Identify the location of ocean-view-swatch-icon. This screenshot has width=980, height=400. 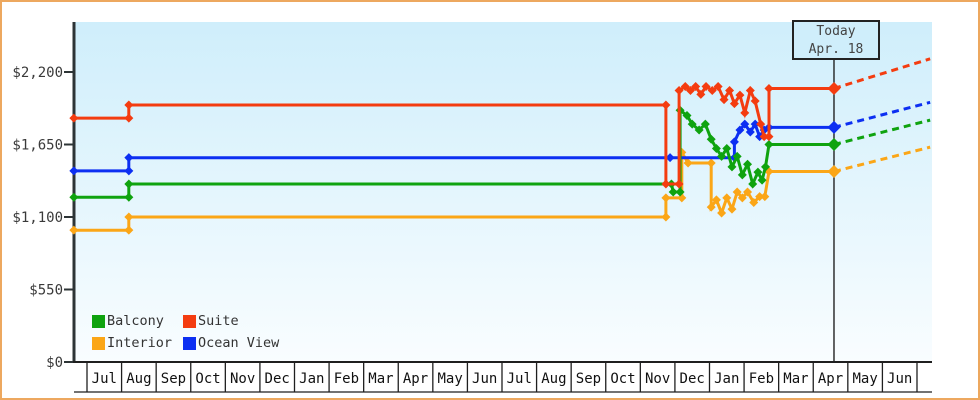
(189, 343).